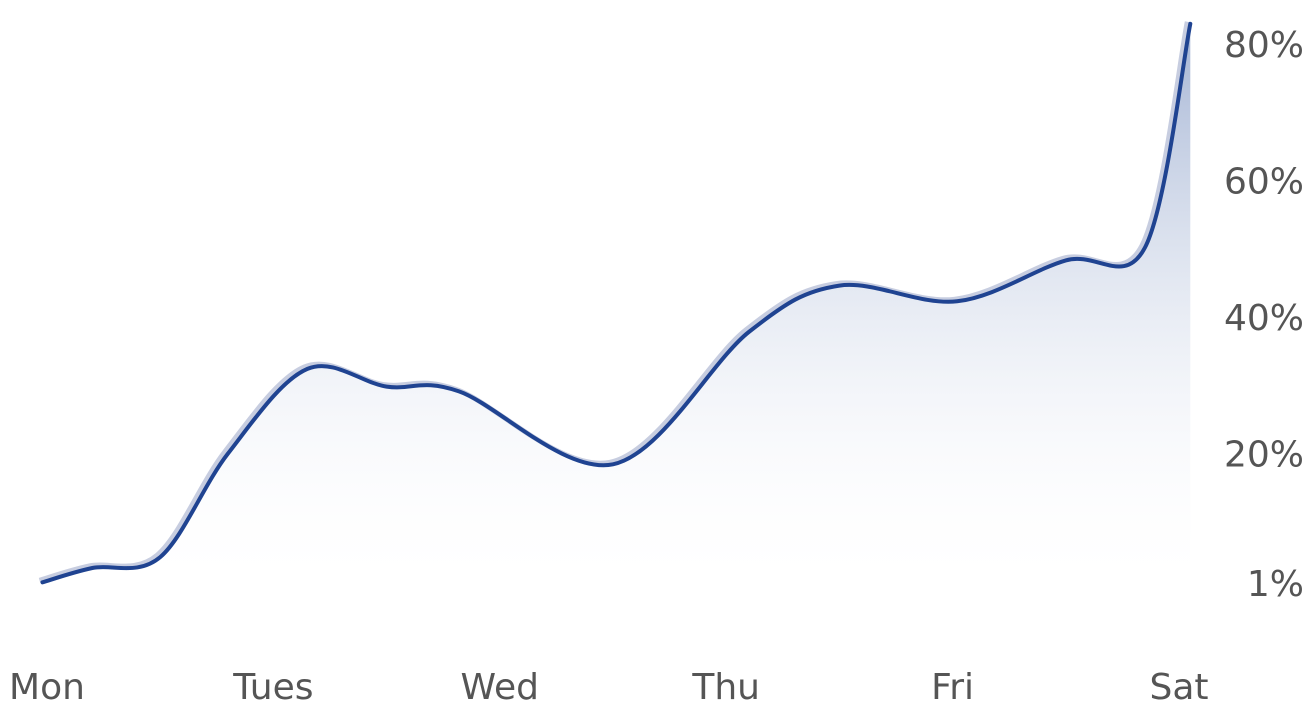  I want to click on x-tick-label: Fri, so click(952, 687).